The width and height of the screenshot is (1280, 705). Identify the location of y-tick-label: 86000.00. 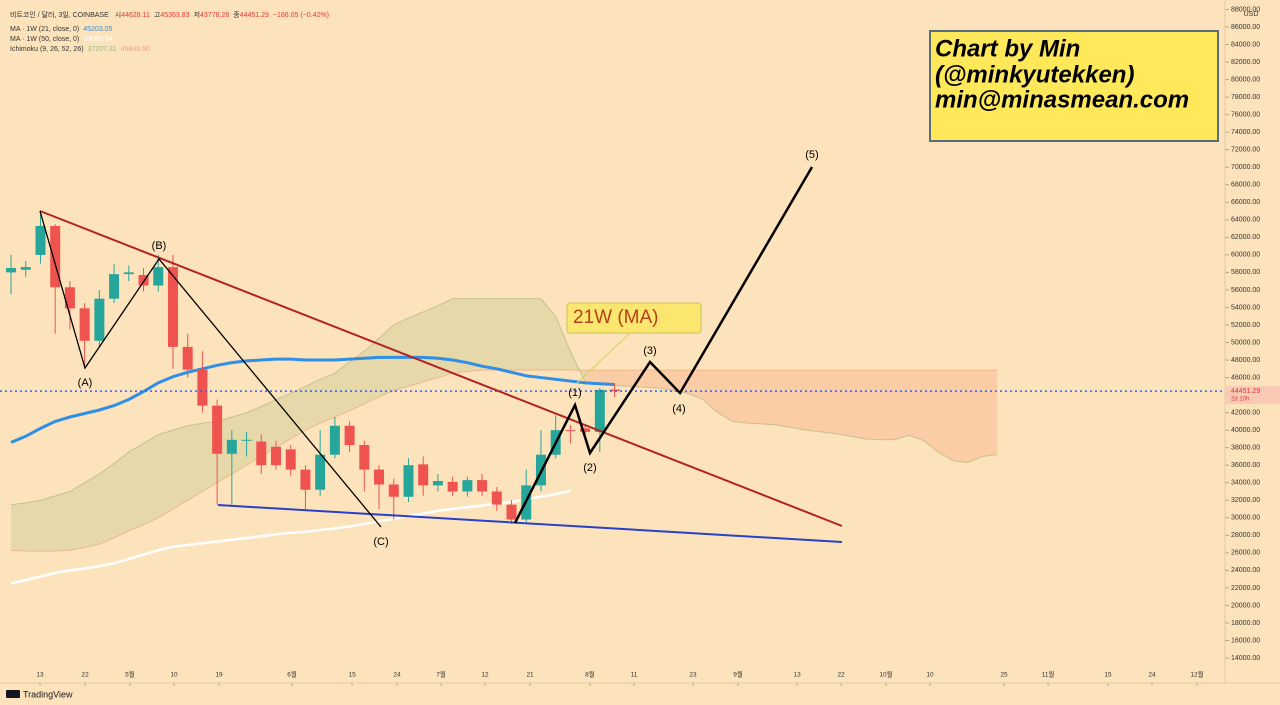
(1245, 27).